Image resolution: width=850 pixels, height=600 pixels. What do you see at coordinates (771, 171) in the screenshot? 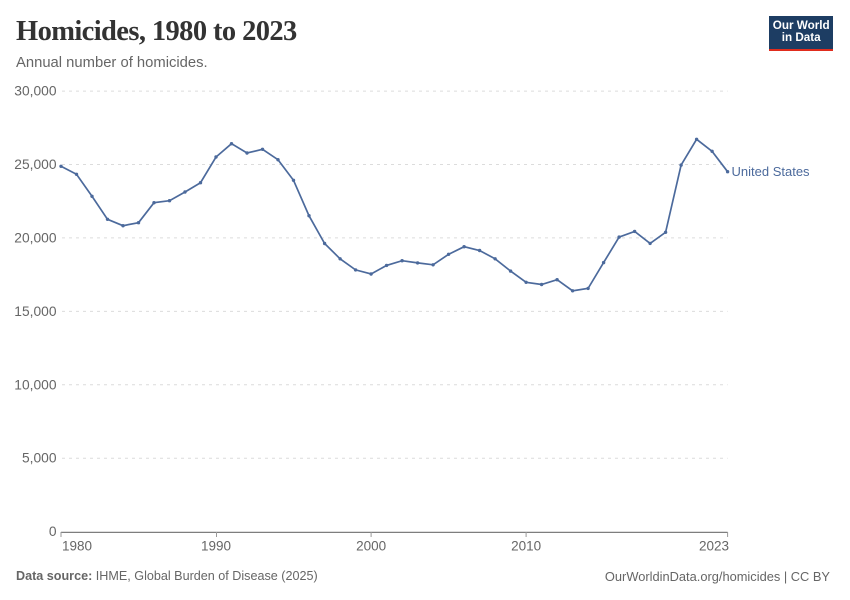
I see `svg-text: United States` at bounding box center [771, 171].